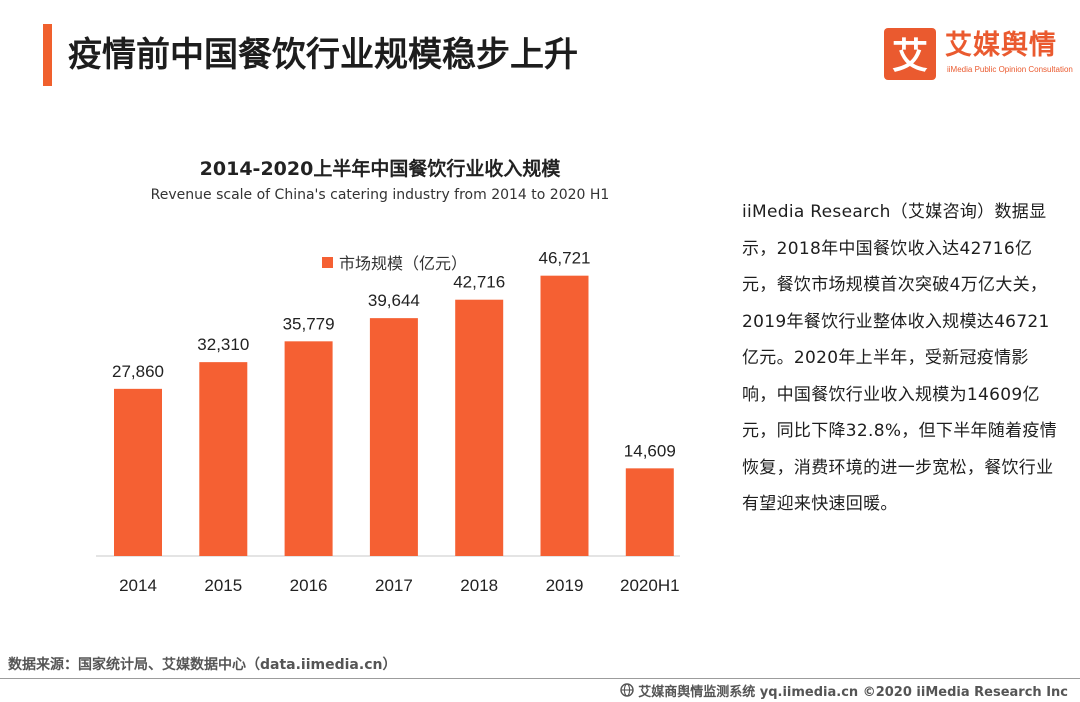  I want to click on legend-swatch, so click(327, 262).